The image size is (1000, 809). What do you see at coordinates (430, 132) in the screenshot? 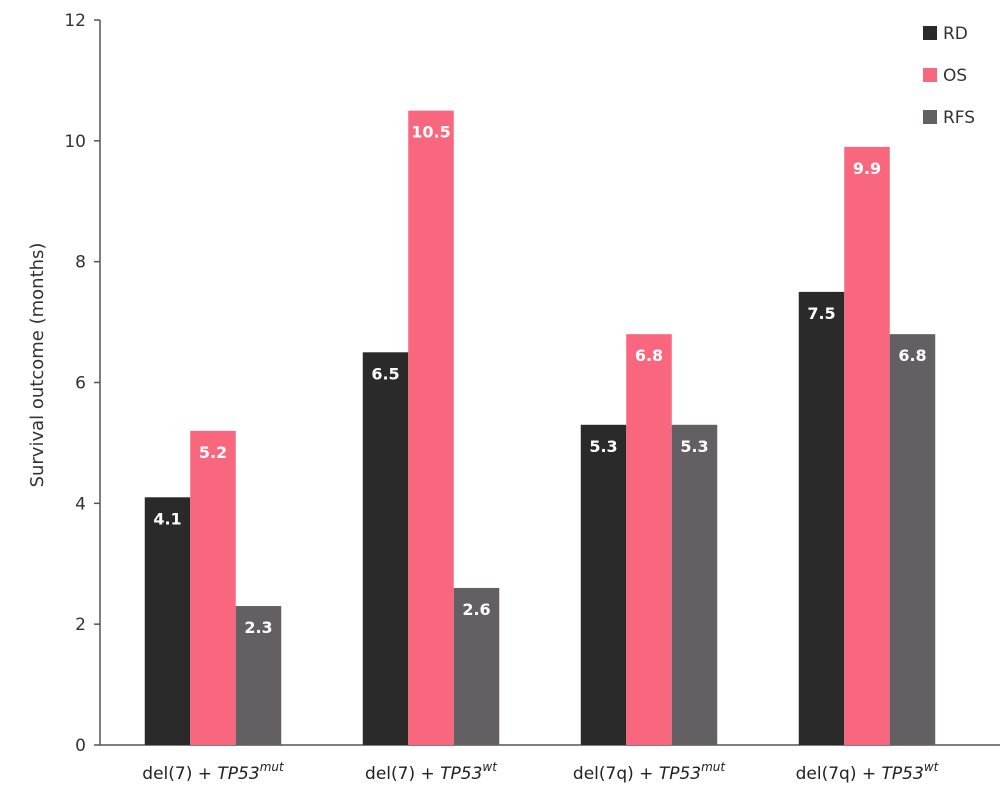
I see `bar-value-label: 10.5` at bounding box center [430, 132].